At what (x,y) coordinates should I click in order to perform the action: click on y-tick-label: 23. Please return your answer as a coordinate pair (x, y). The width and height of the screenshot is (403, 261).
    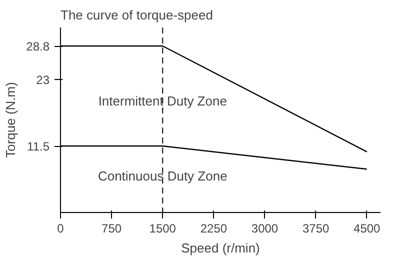
    Looking at the image, I should click on (43, 80).